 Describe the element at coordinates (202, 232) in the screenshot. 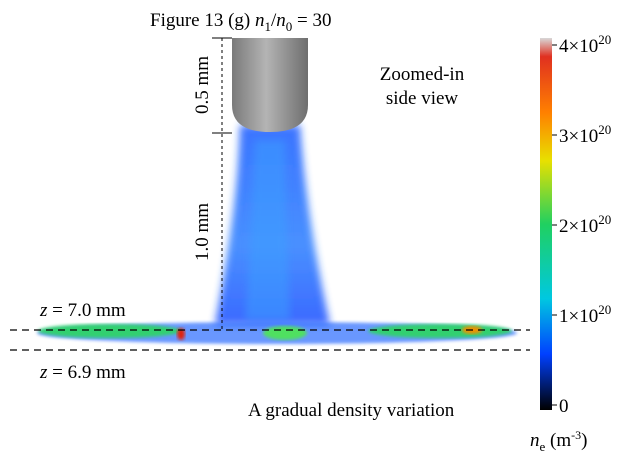

I see `dimension-label: 1.0 mm` at that location.